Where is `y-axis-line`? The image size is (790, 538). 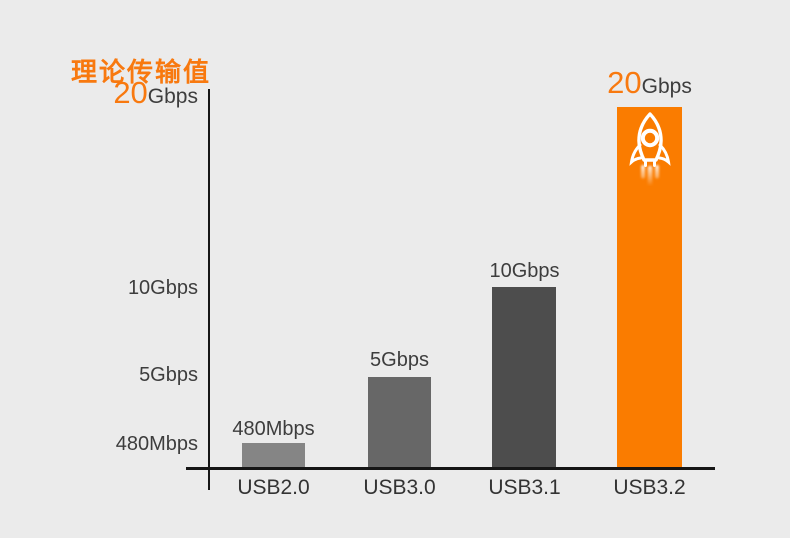 y-axis-line is located at coordinates (209, 289).